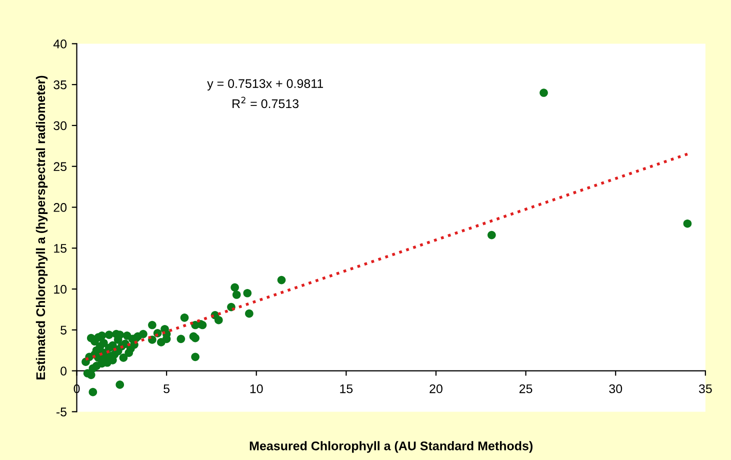 The height and width of the screenshot is (460, 731). What do you see at coordinates (265, 102) in the screenshot?
I see `annotation: R$^{2}$ = 0.7513` at bounding box center [265, 102].